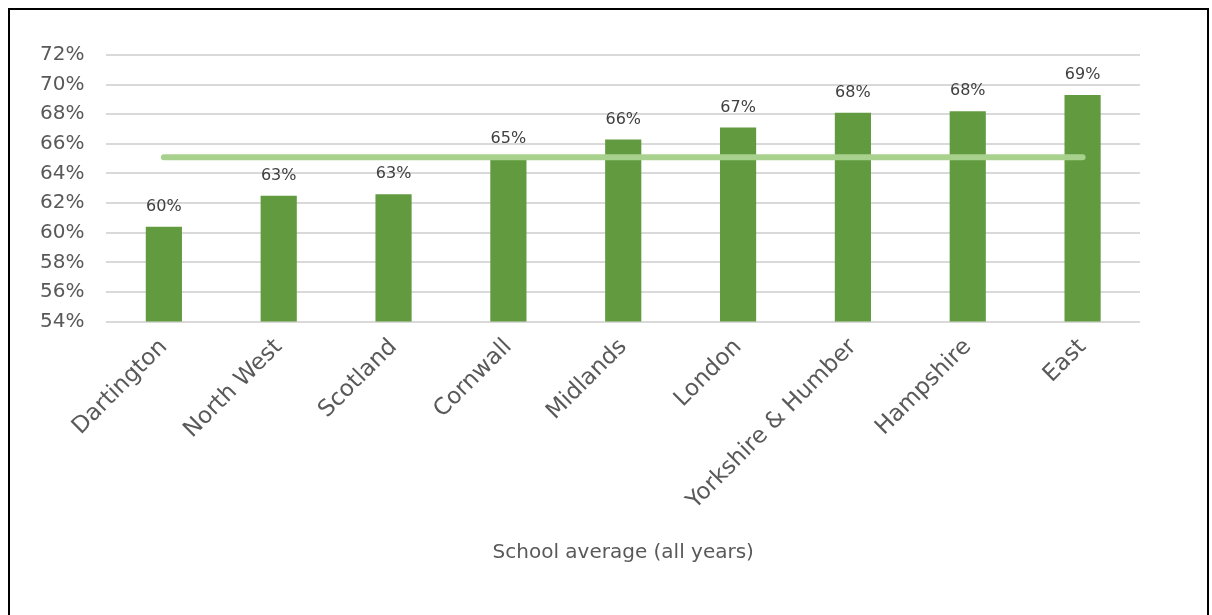  Describe the element at coordinates (62, 290) in the screenshot. I see `y-tick-label: 56%` at that location.